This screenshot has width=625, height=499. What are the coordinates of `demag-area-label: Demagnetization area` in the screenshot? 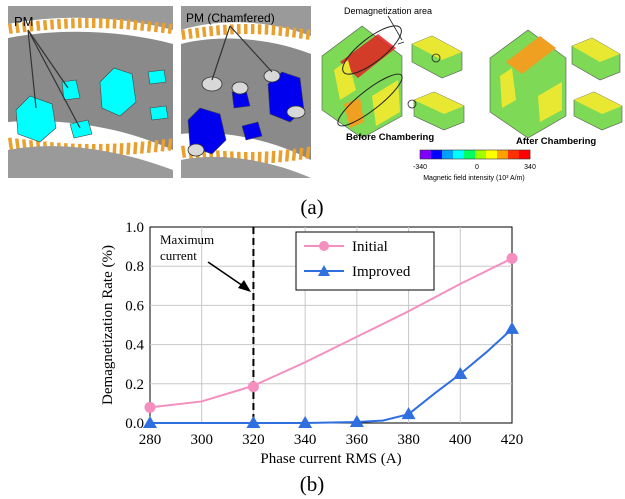 It's located at (388, 11).